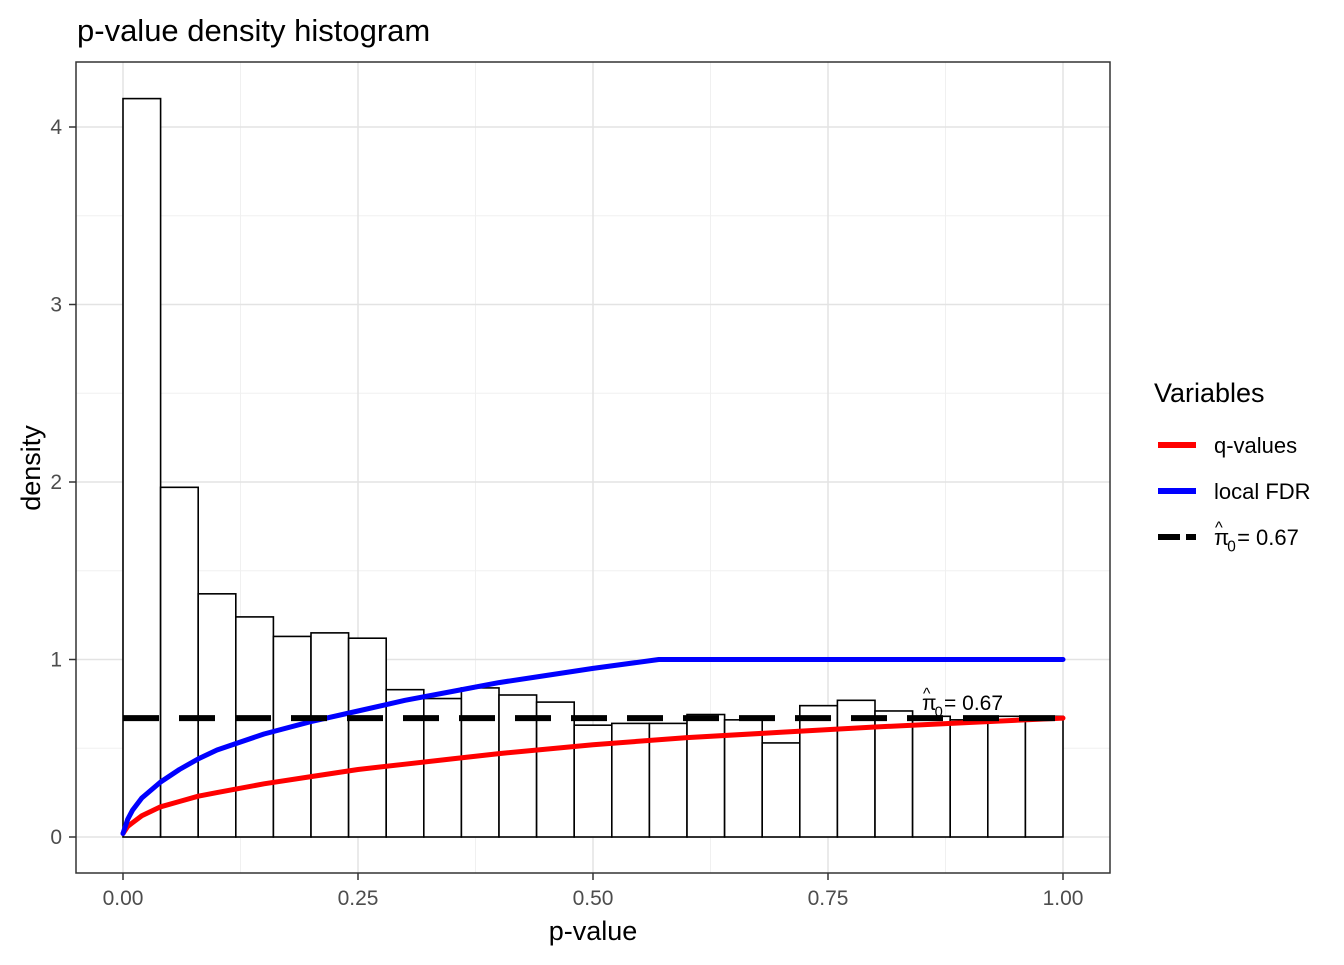 This screenshot has height=965, width=1344. Describe the element at coordinates (929, 703) in the screenshot. I see `pi0-annotation-pi: π` at that location.